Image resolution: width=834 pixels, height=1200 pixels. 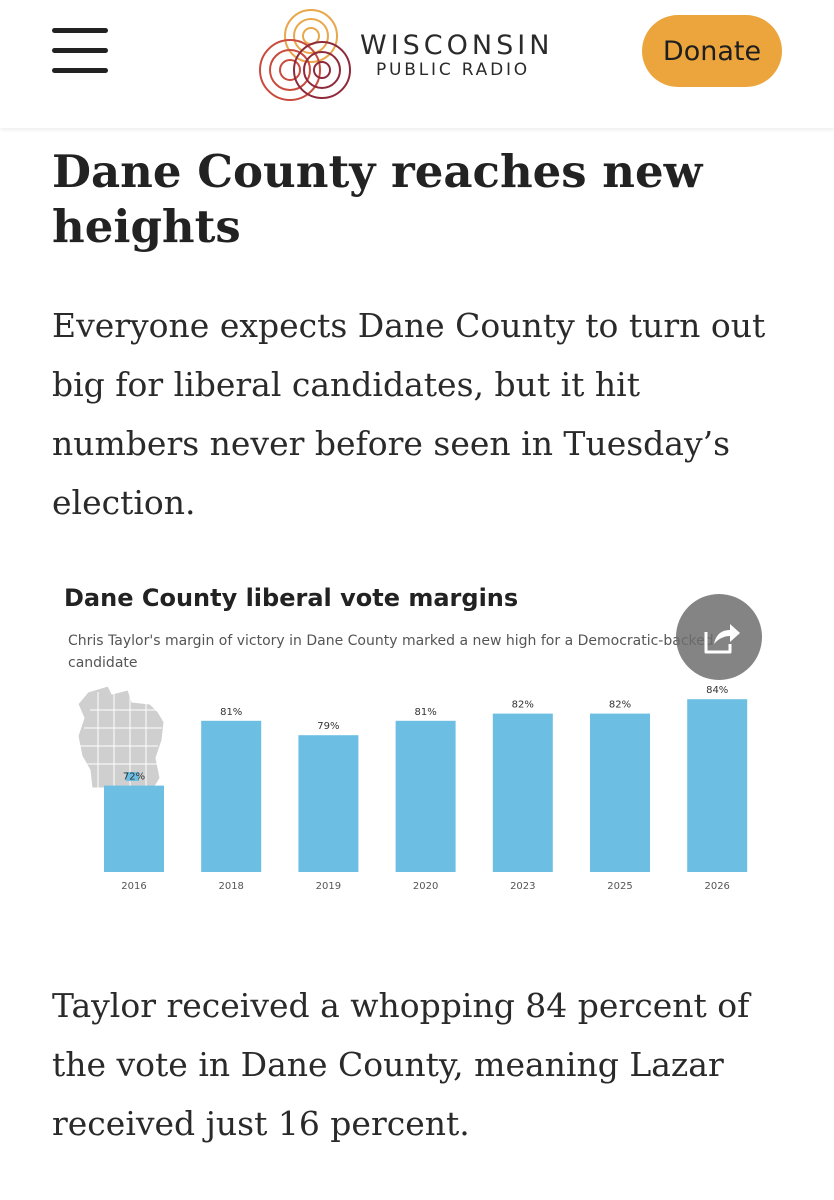 I want to click on x-tick-label-2019: 2019, so click(x=328, y=886).